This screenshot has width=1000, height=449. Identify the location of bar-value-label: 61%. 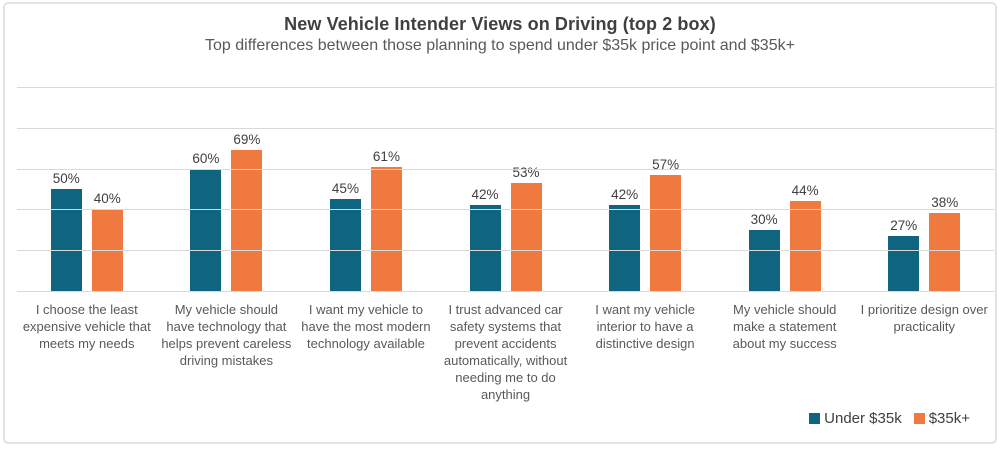
(386, 156).